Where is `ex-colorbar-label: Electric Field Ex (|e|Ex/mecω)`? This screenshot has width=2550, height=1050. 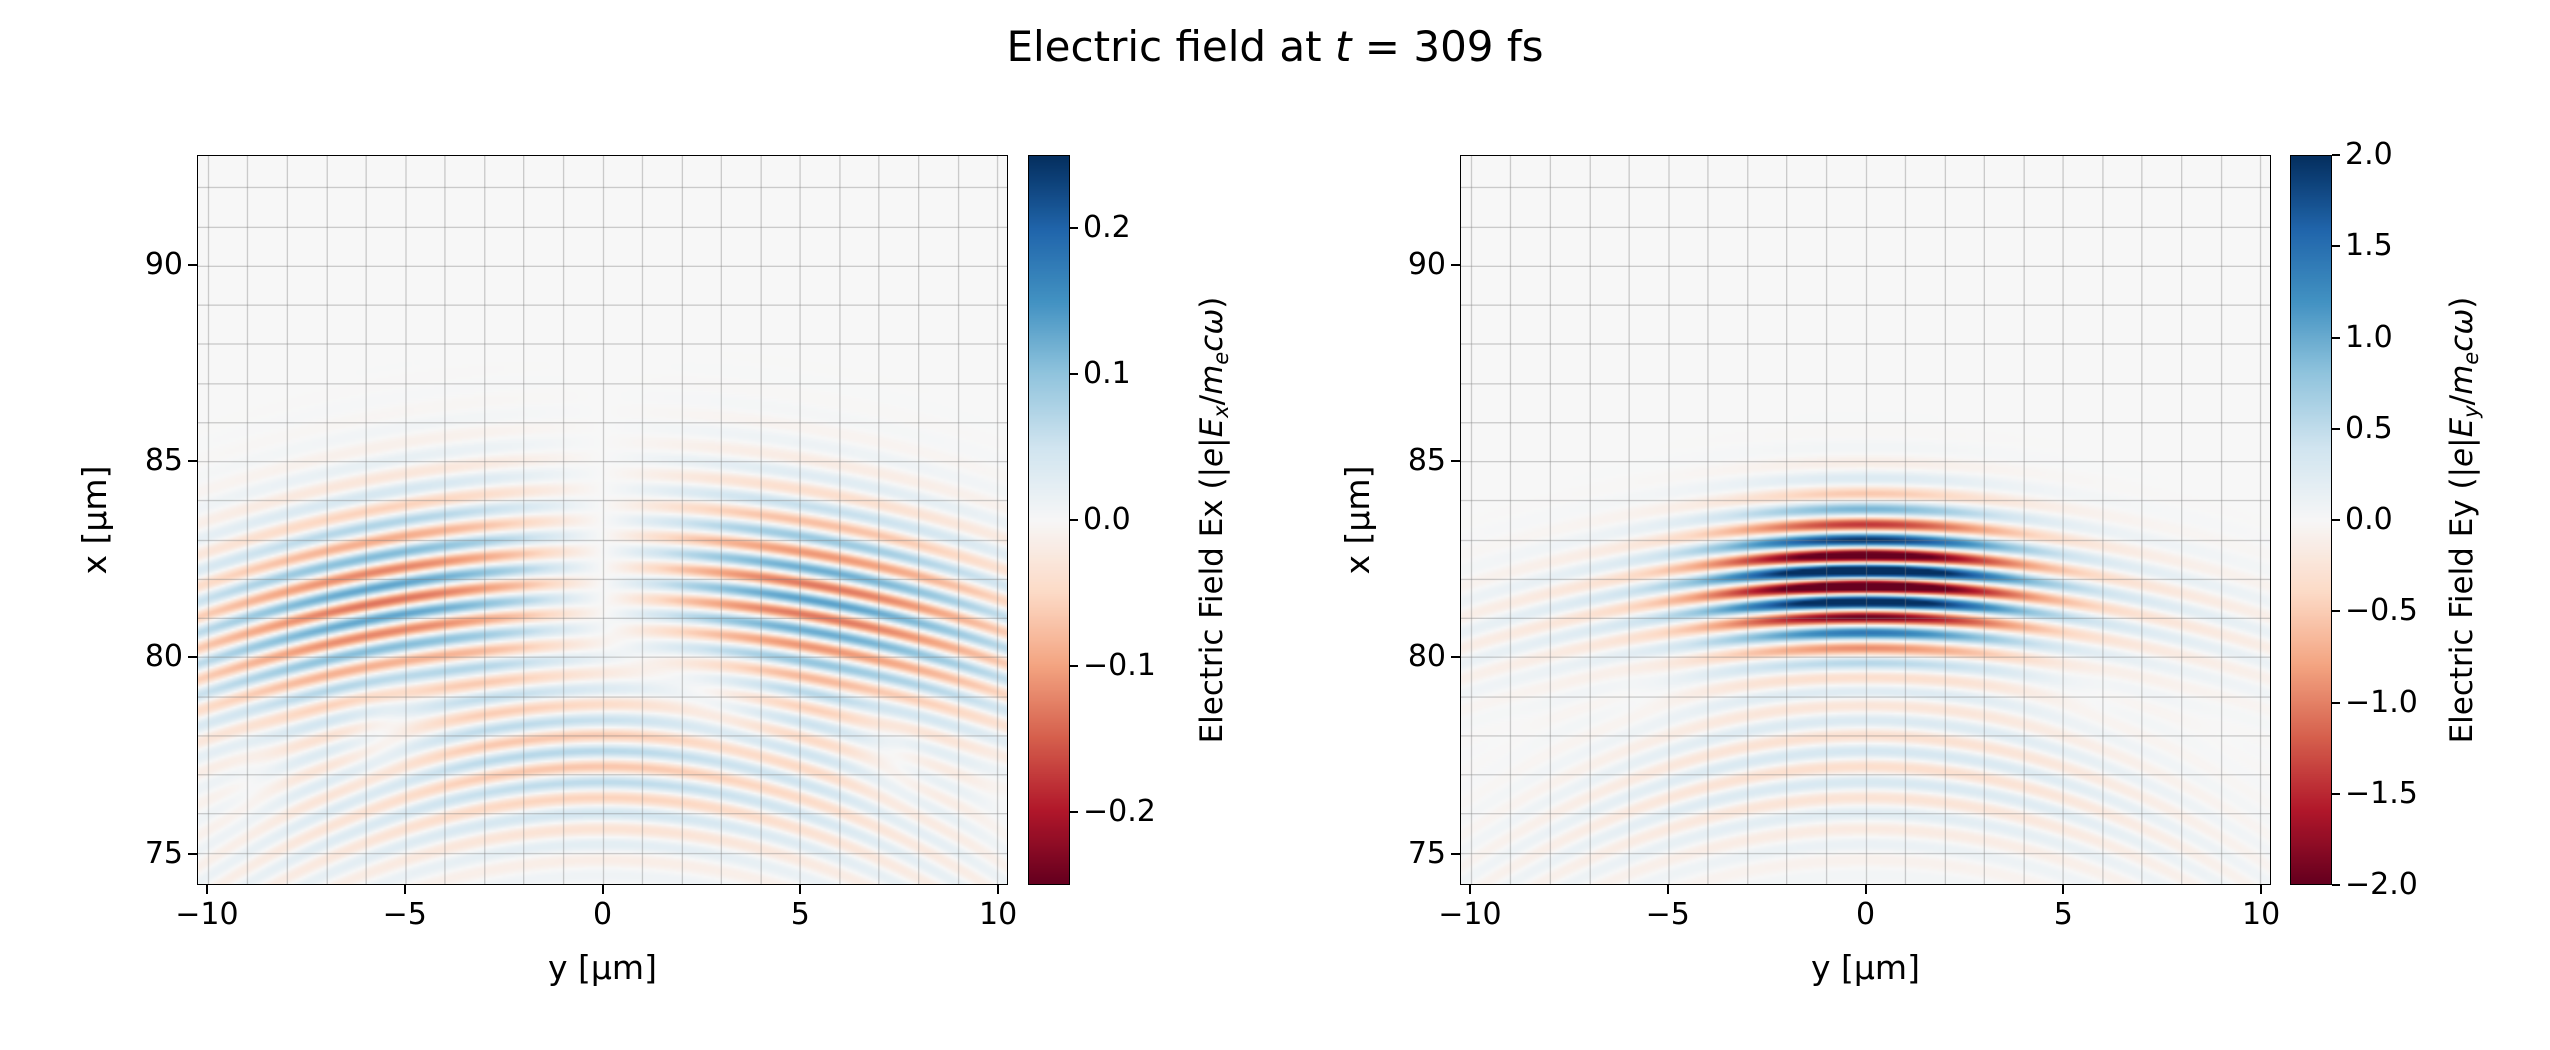 ex-colorbar-label: Electric Field Ex (|e|Ex/mecω) is located at coordinates (1212, 520).